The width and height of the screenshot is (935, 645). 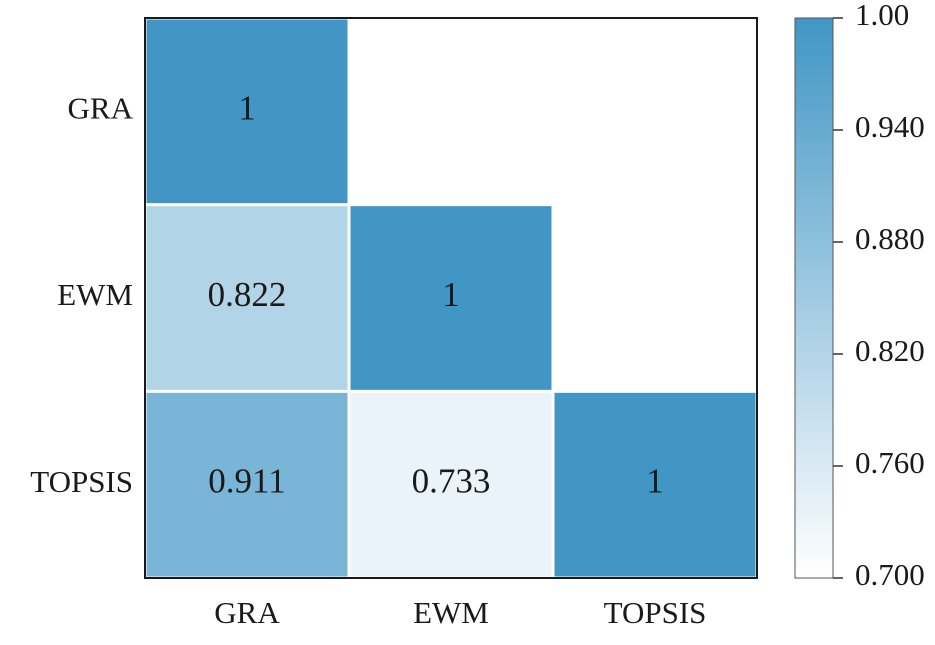 I want to click on cell-value: 0.733, so click(x=451, y=481).